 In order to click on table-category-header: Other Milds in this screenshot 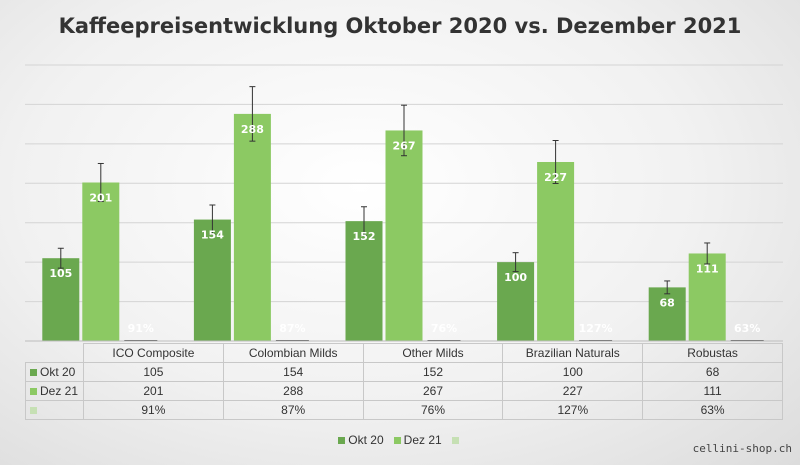, I will do `click(433, 353)`.